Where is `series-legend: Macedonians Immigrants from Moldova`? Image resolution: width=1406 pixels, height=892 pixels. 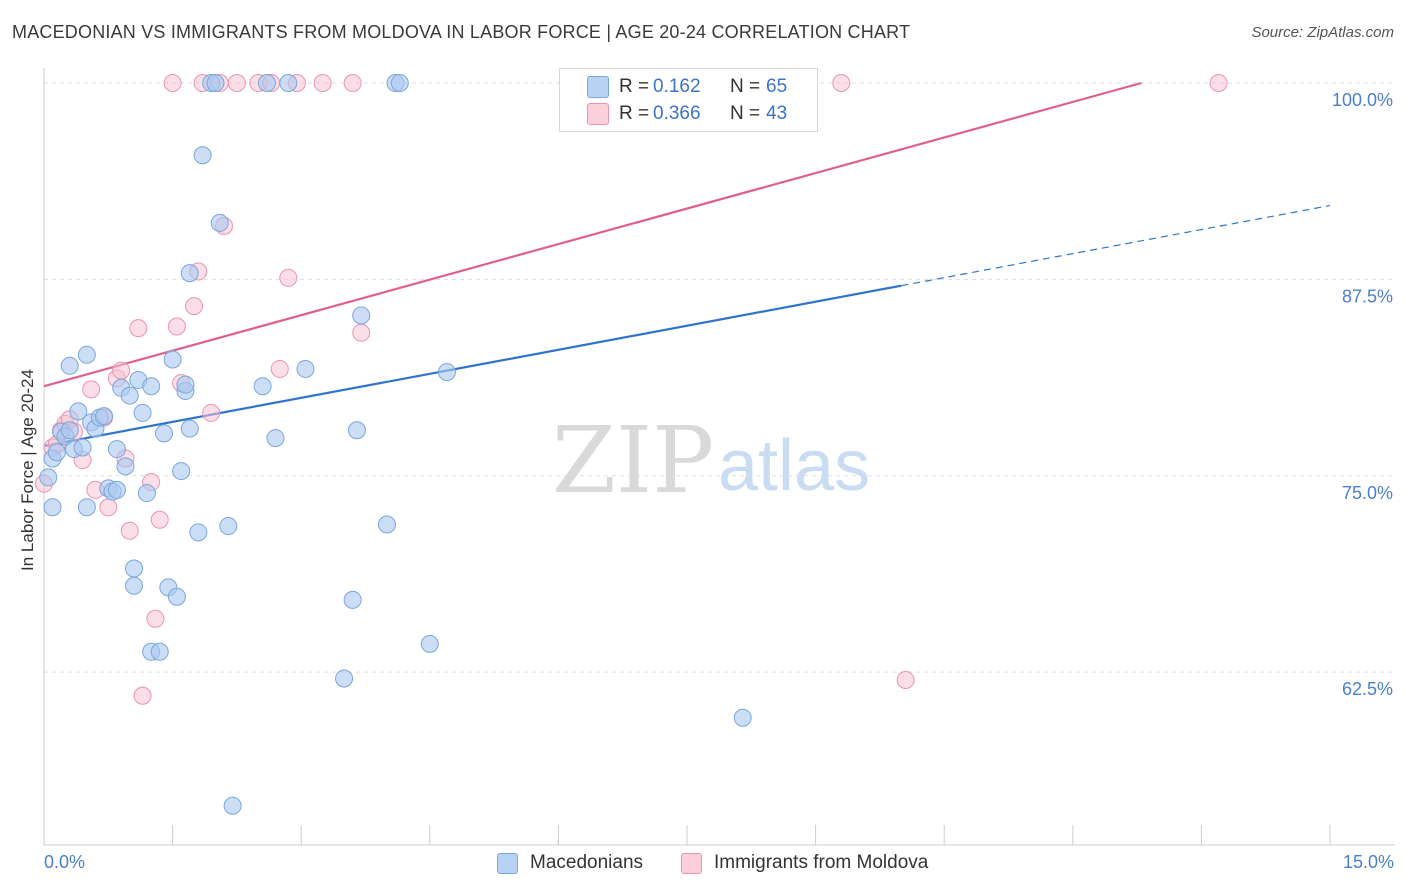 series-legend: Macedonians Immigrants from Moldova is located at coordinates (703, 865).